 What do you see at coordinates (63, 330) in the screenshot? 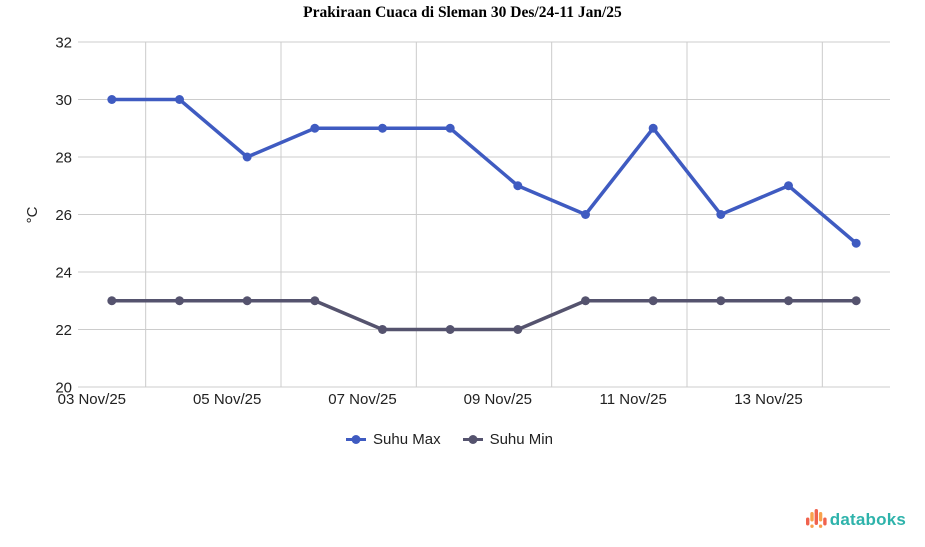
I see `y-tick-label: 22` at bounding box center [63, 330].